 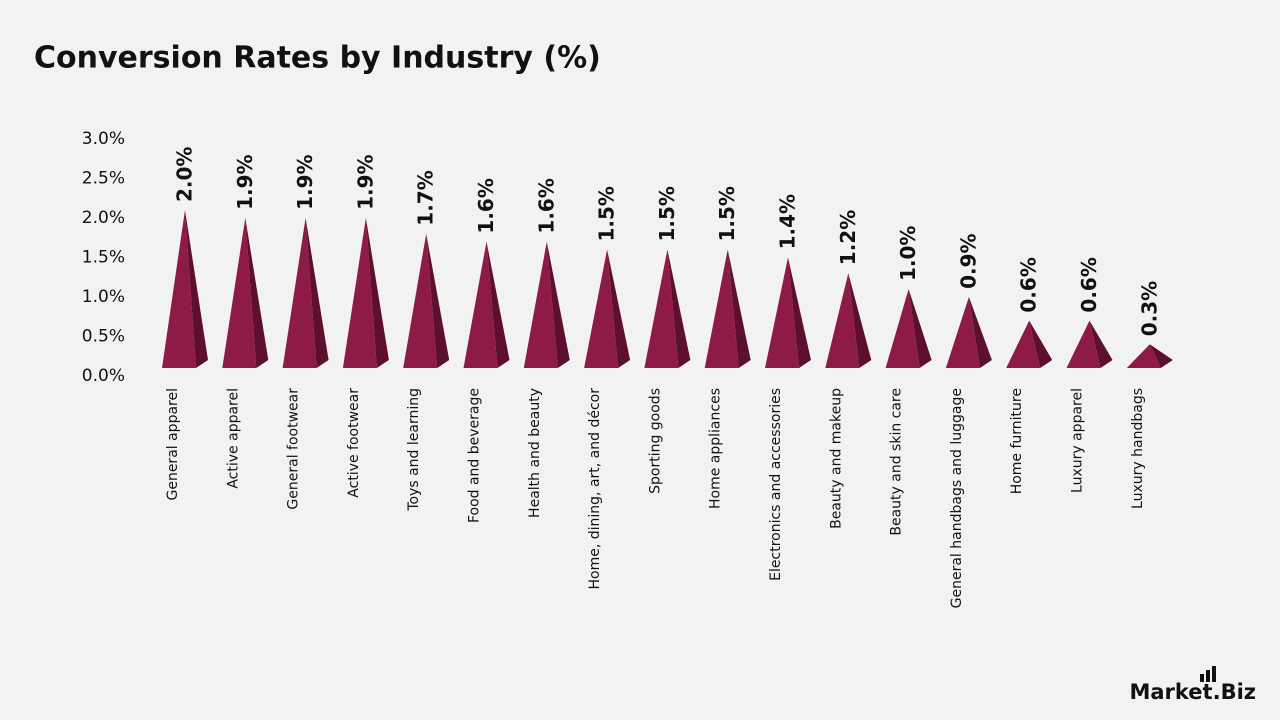 What do you see at coordinates (776, 484) in the screenshot?
I see `x-tick-label: Electronics and accessories` at bounding box center [776, 484].